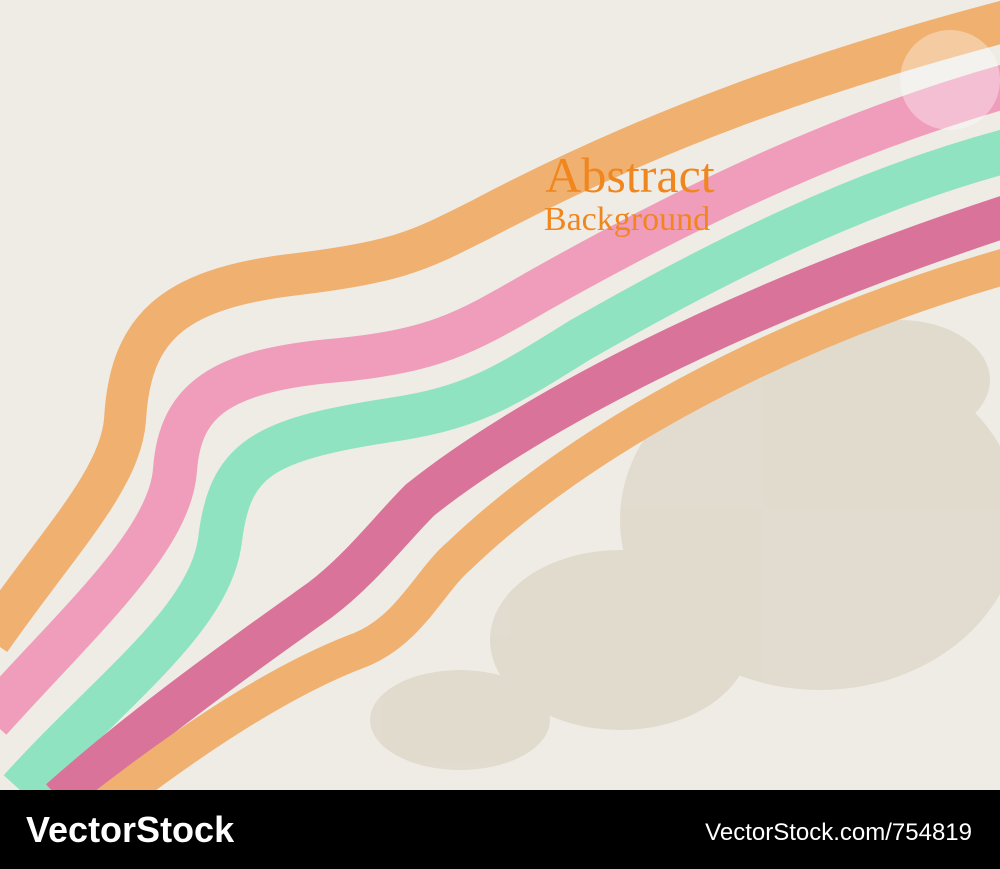 The image size is (1000, 869). What do you see at coordinates (130, 829) in the screenshot?
I see `footer-brand: VectorStock` at bounding box center [130, 829].